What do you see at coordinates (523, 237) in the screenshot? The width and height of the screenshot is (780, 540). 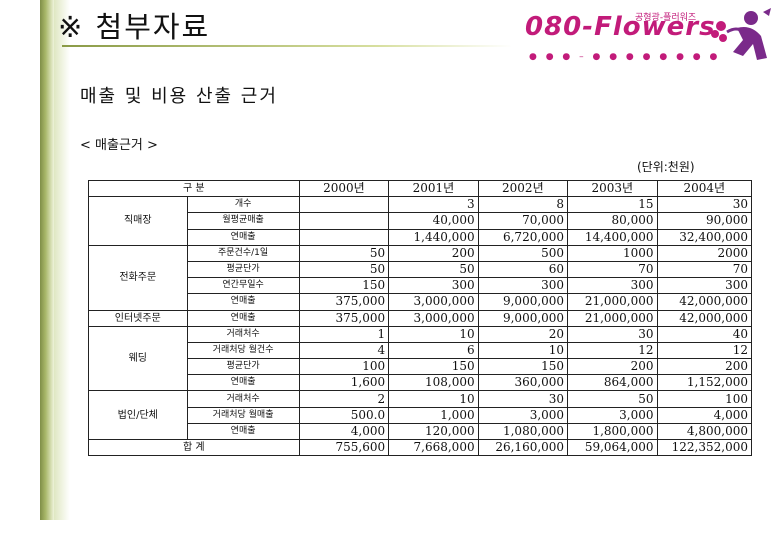 I see `value-cell: 6,720,000` at bounding box center [523, 237].